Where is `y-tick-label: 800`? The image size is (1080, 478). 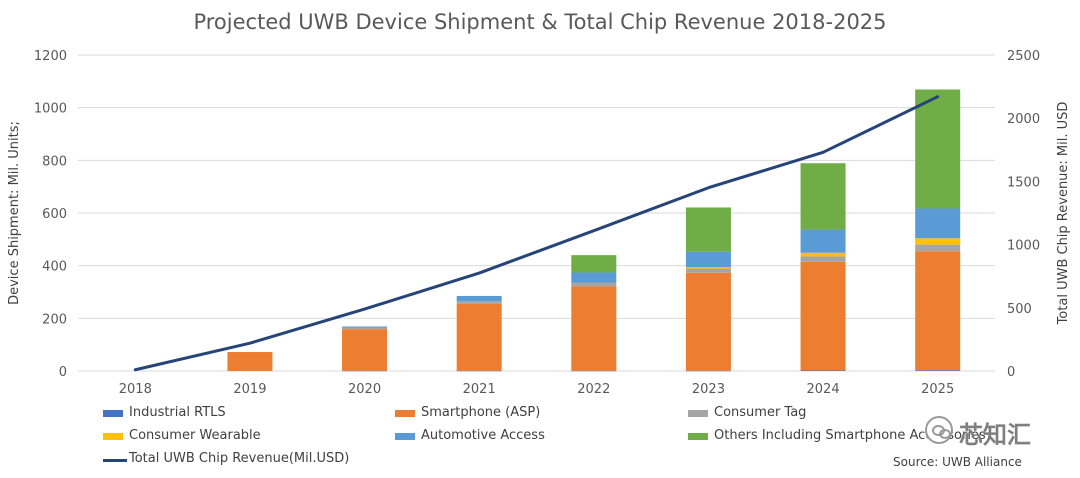
y-tick-label: 800 is located at coordinates (54, 161).